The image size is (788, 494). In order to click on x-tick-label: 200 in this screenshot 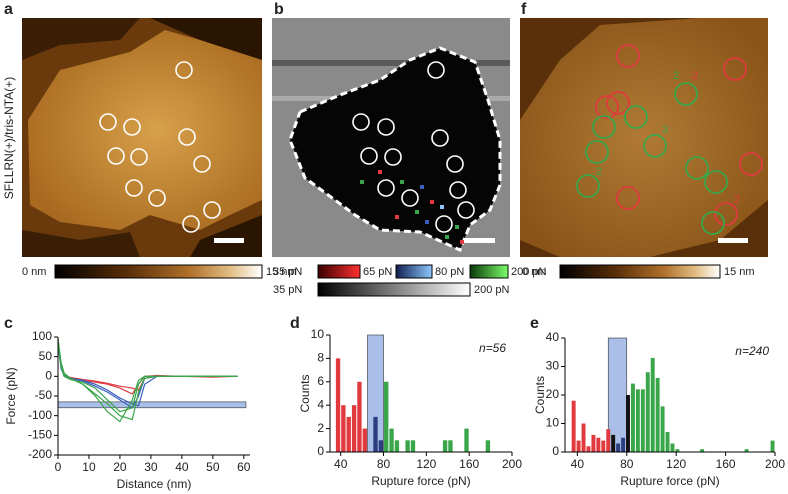, I will do `click(512, 464)`.